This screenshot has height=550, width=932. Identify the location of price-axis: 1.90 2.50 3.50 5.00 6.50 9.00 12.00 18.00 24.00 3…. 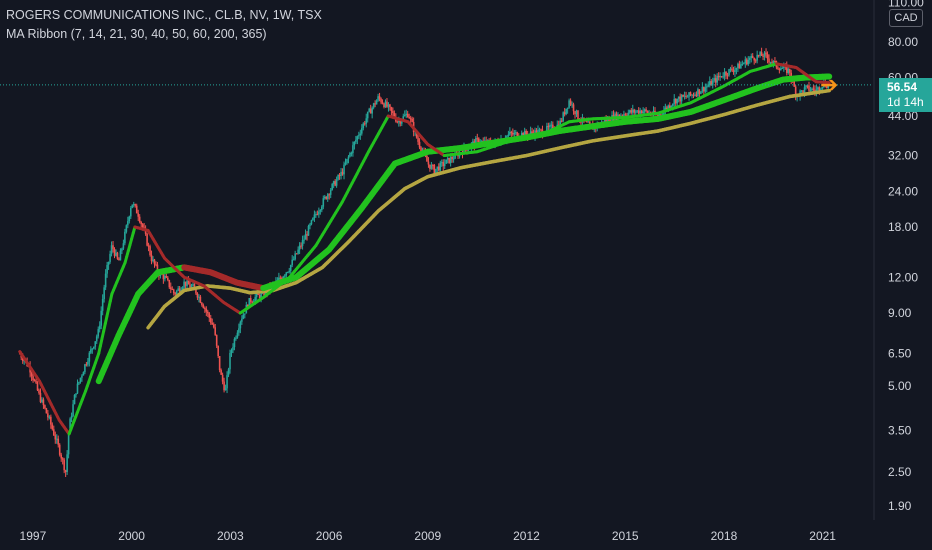
(906, 256).